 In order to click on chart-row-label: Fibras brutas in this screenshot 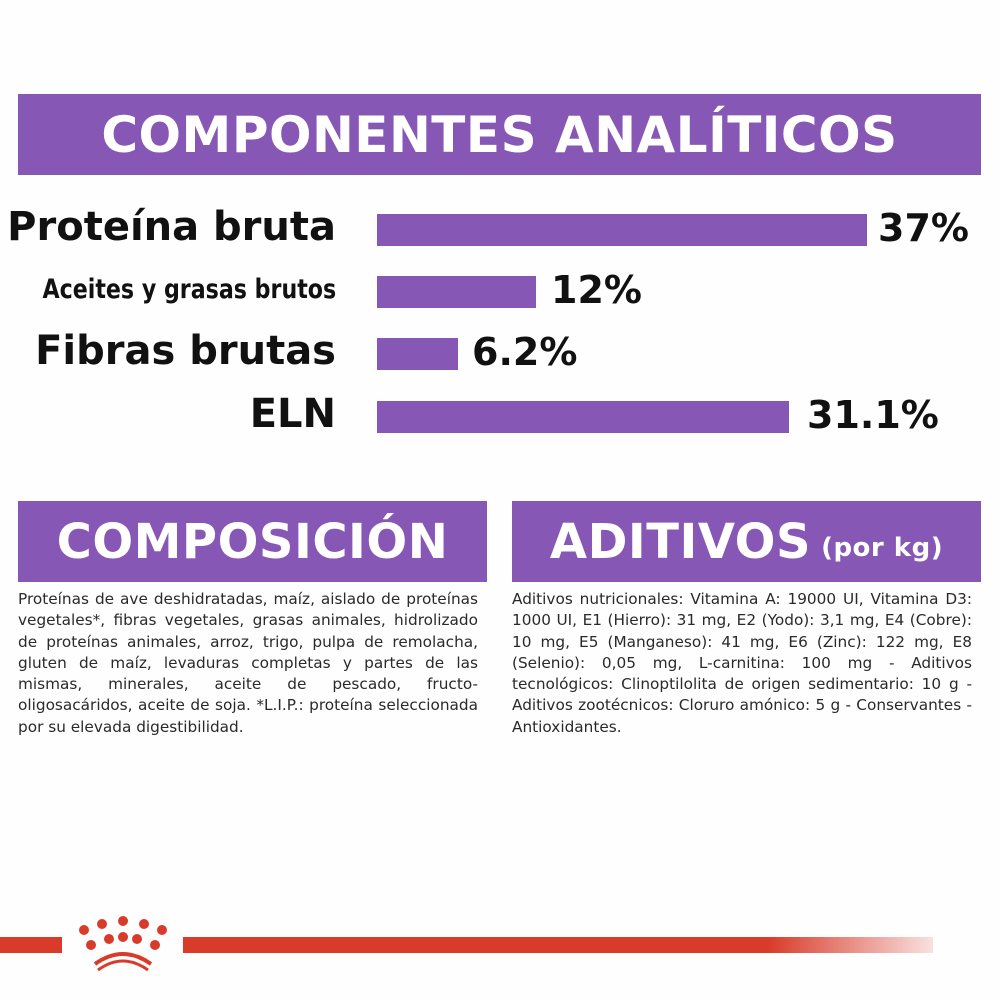, I will do `click(185, 351)`.